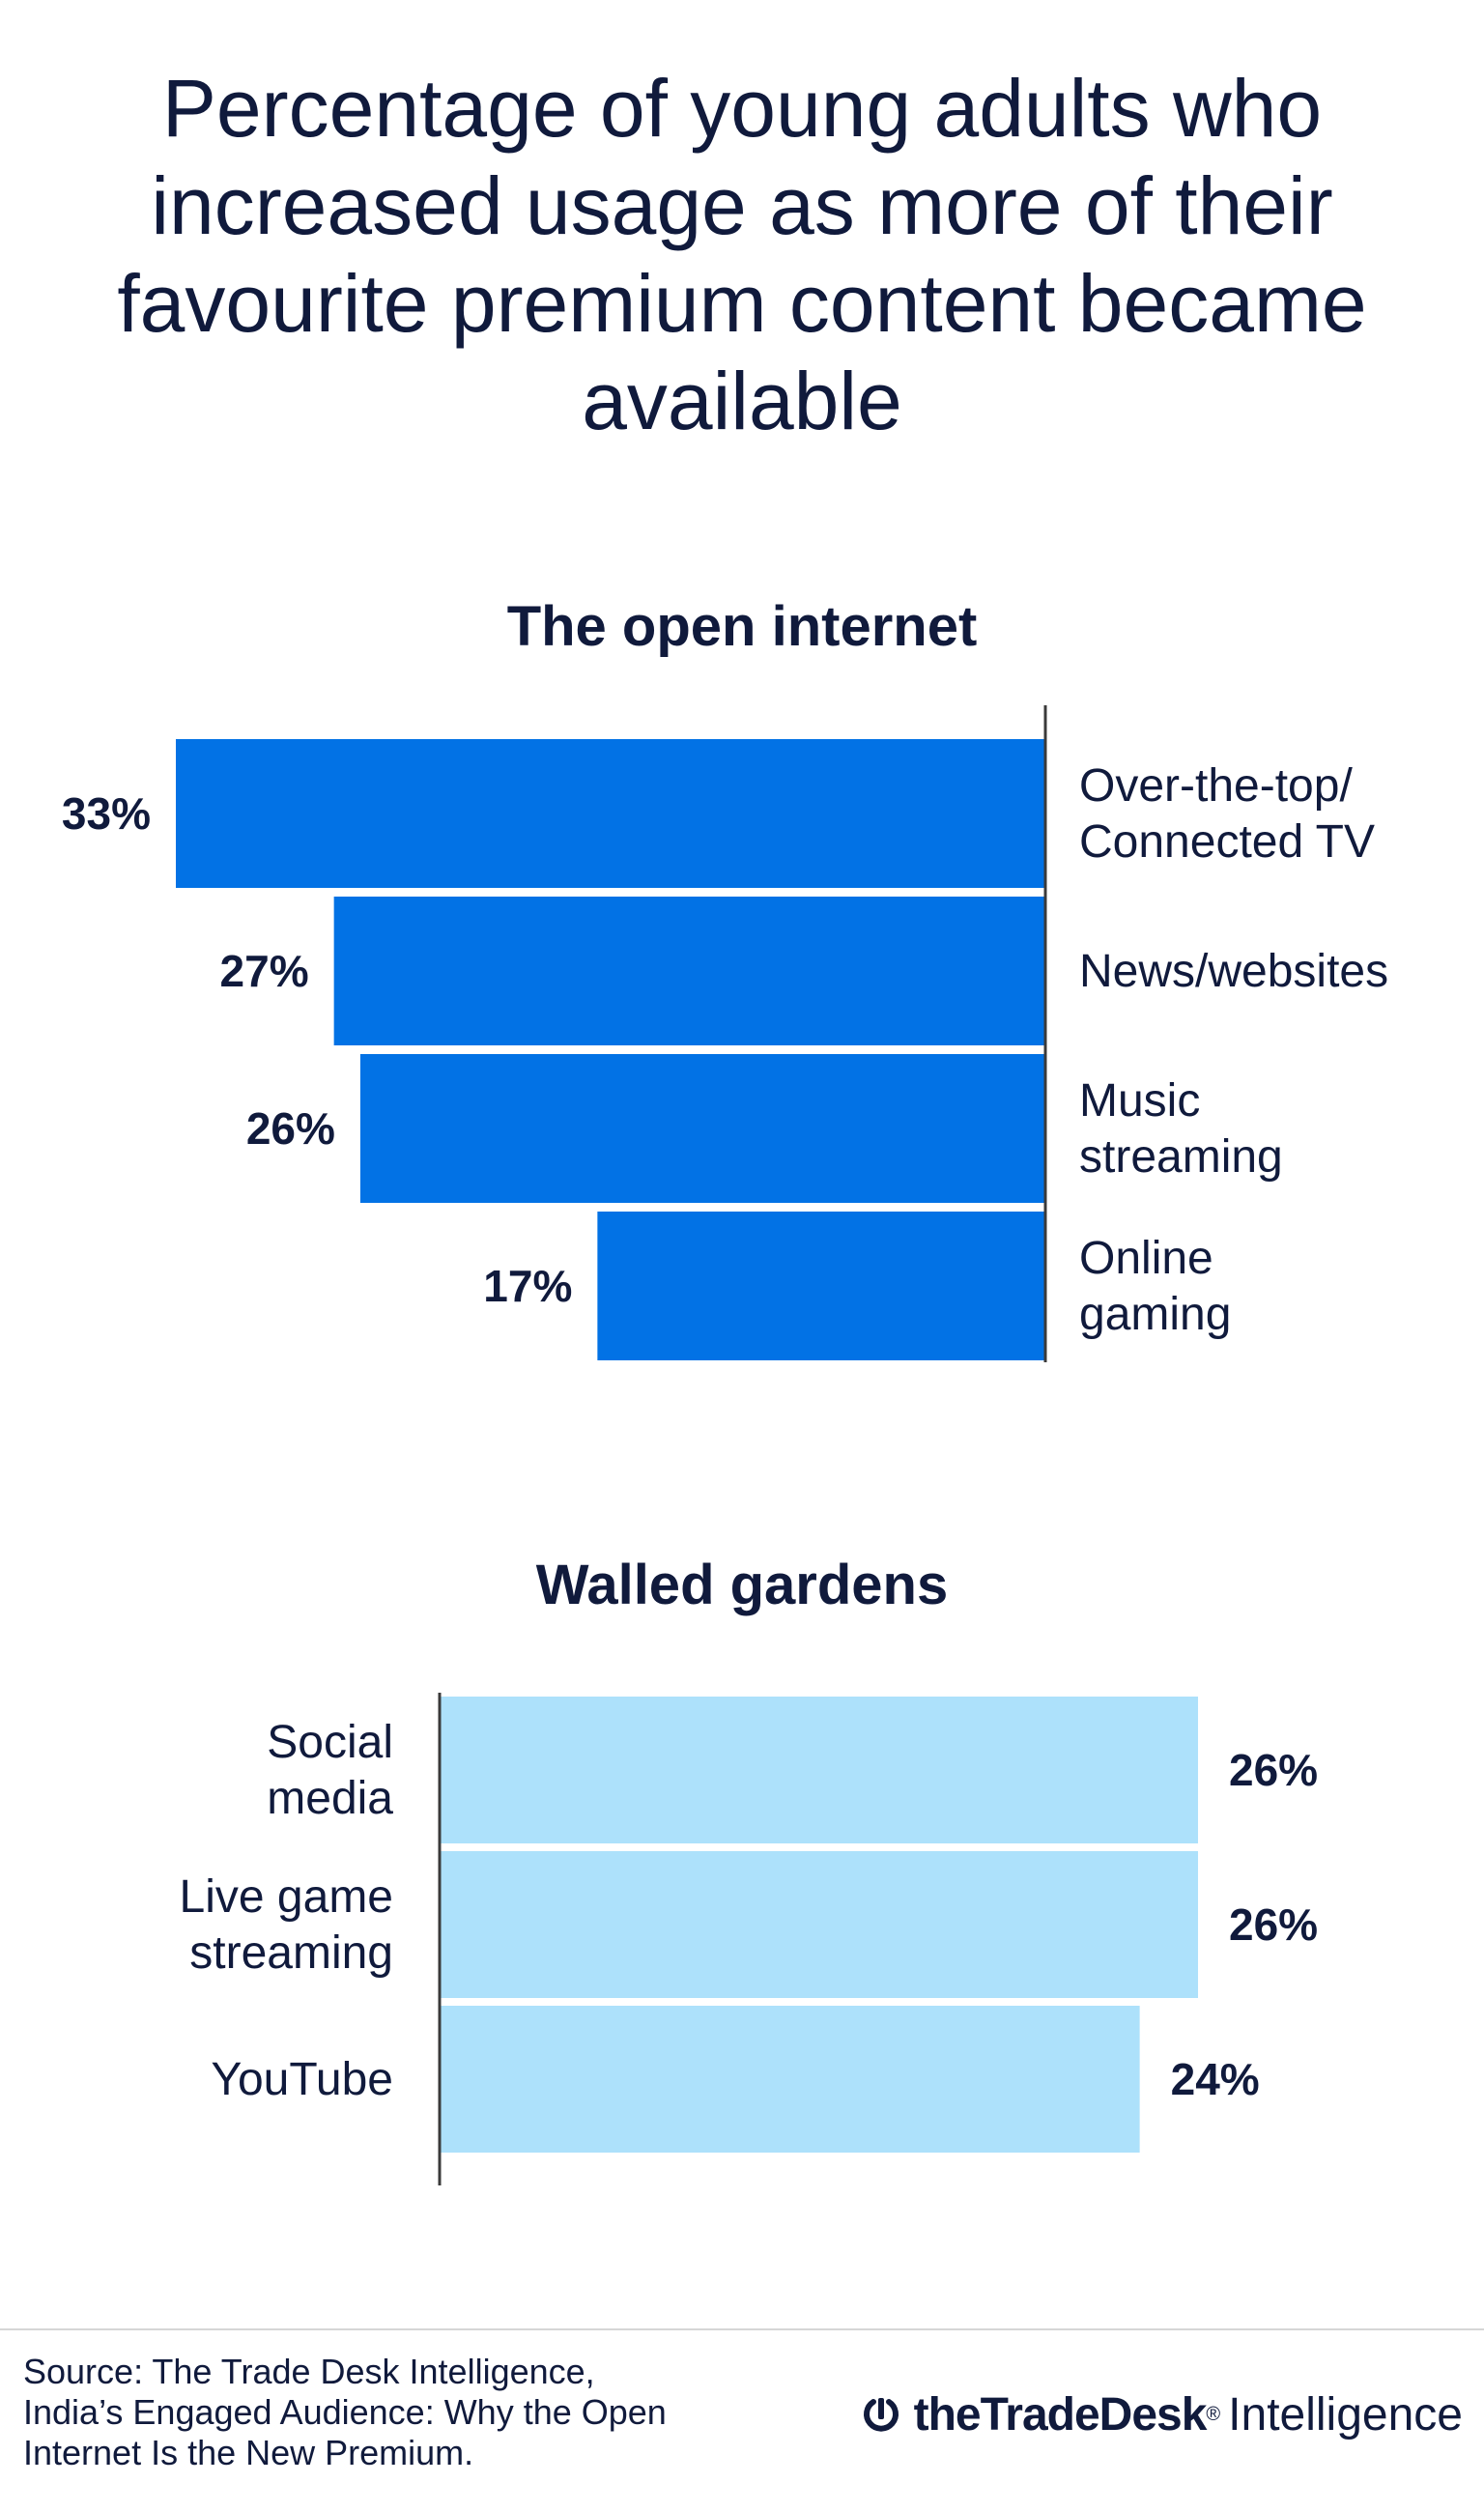 The height and width of the screenshot is (2512, 1484). What do you see at coordinates (1146, 1259) in the screenshot?
I see `open-internet-category-label-3-line-0: Online` at bounding box center [1146, 1259].